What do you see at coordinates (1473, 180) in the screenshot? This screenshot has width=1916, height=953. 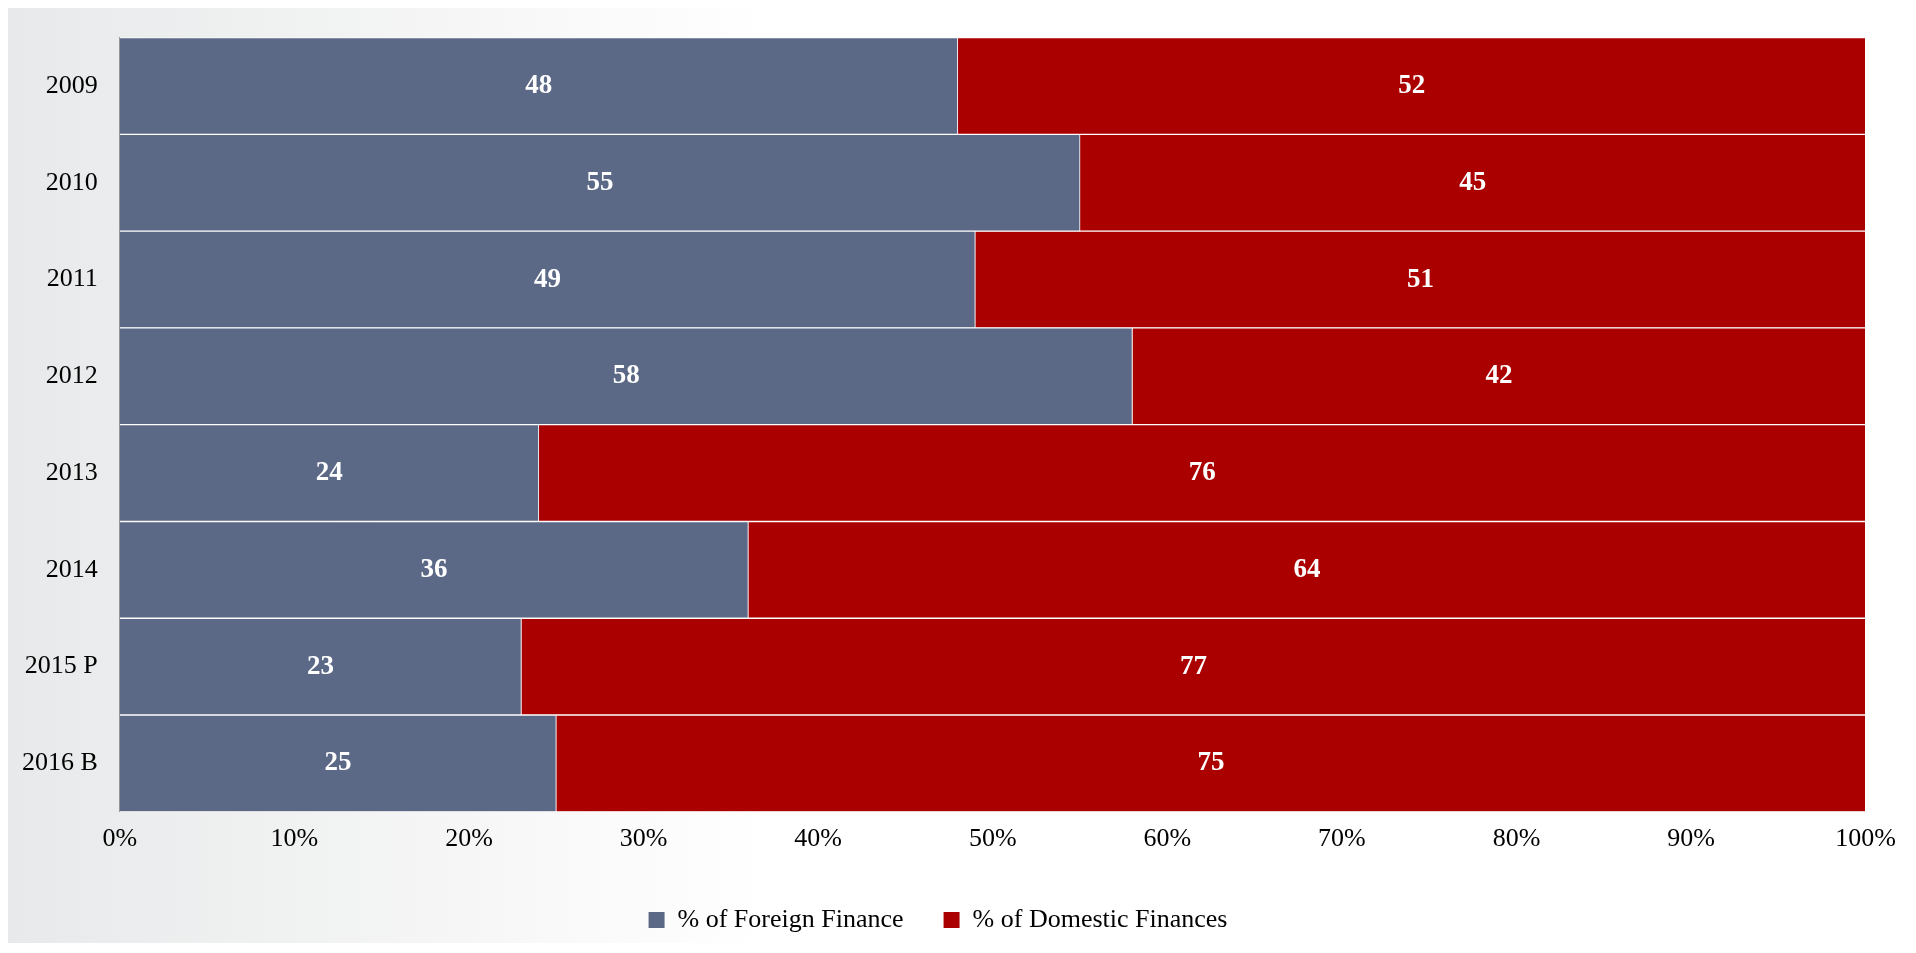 I see `data-label: 45` at bounding box center [1473, 180].